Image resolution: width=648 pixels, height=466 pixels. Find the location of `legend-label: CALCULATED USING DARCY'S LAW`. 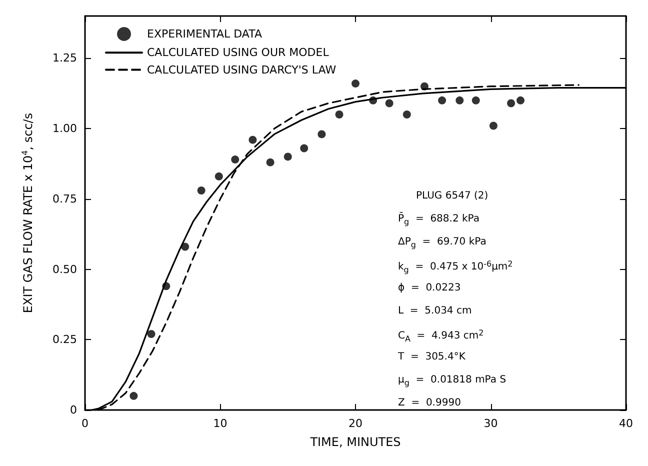

legend-label: CALCULATED USING DARCY'S LAW is located at coordinates (241, 69).